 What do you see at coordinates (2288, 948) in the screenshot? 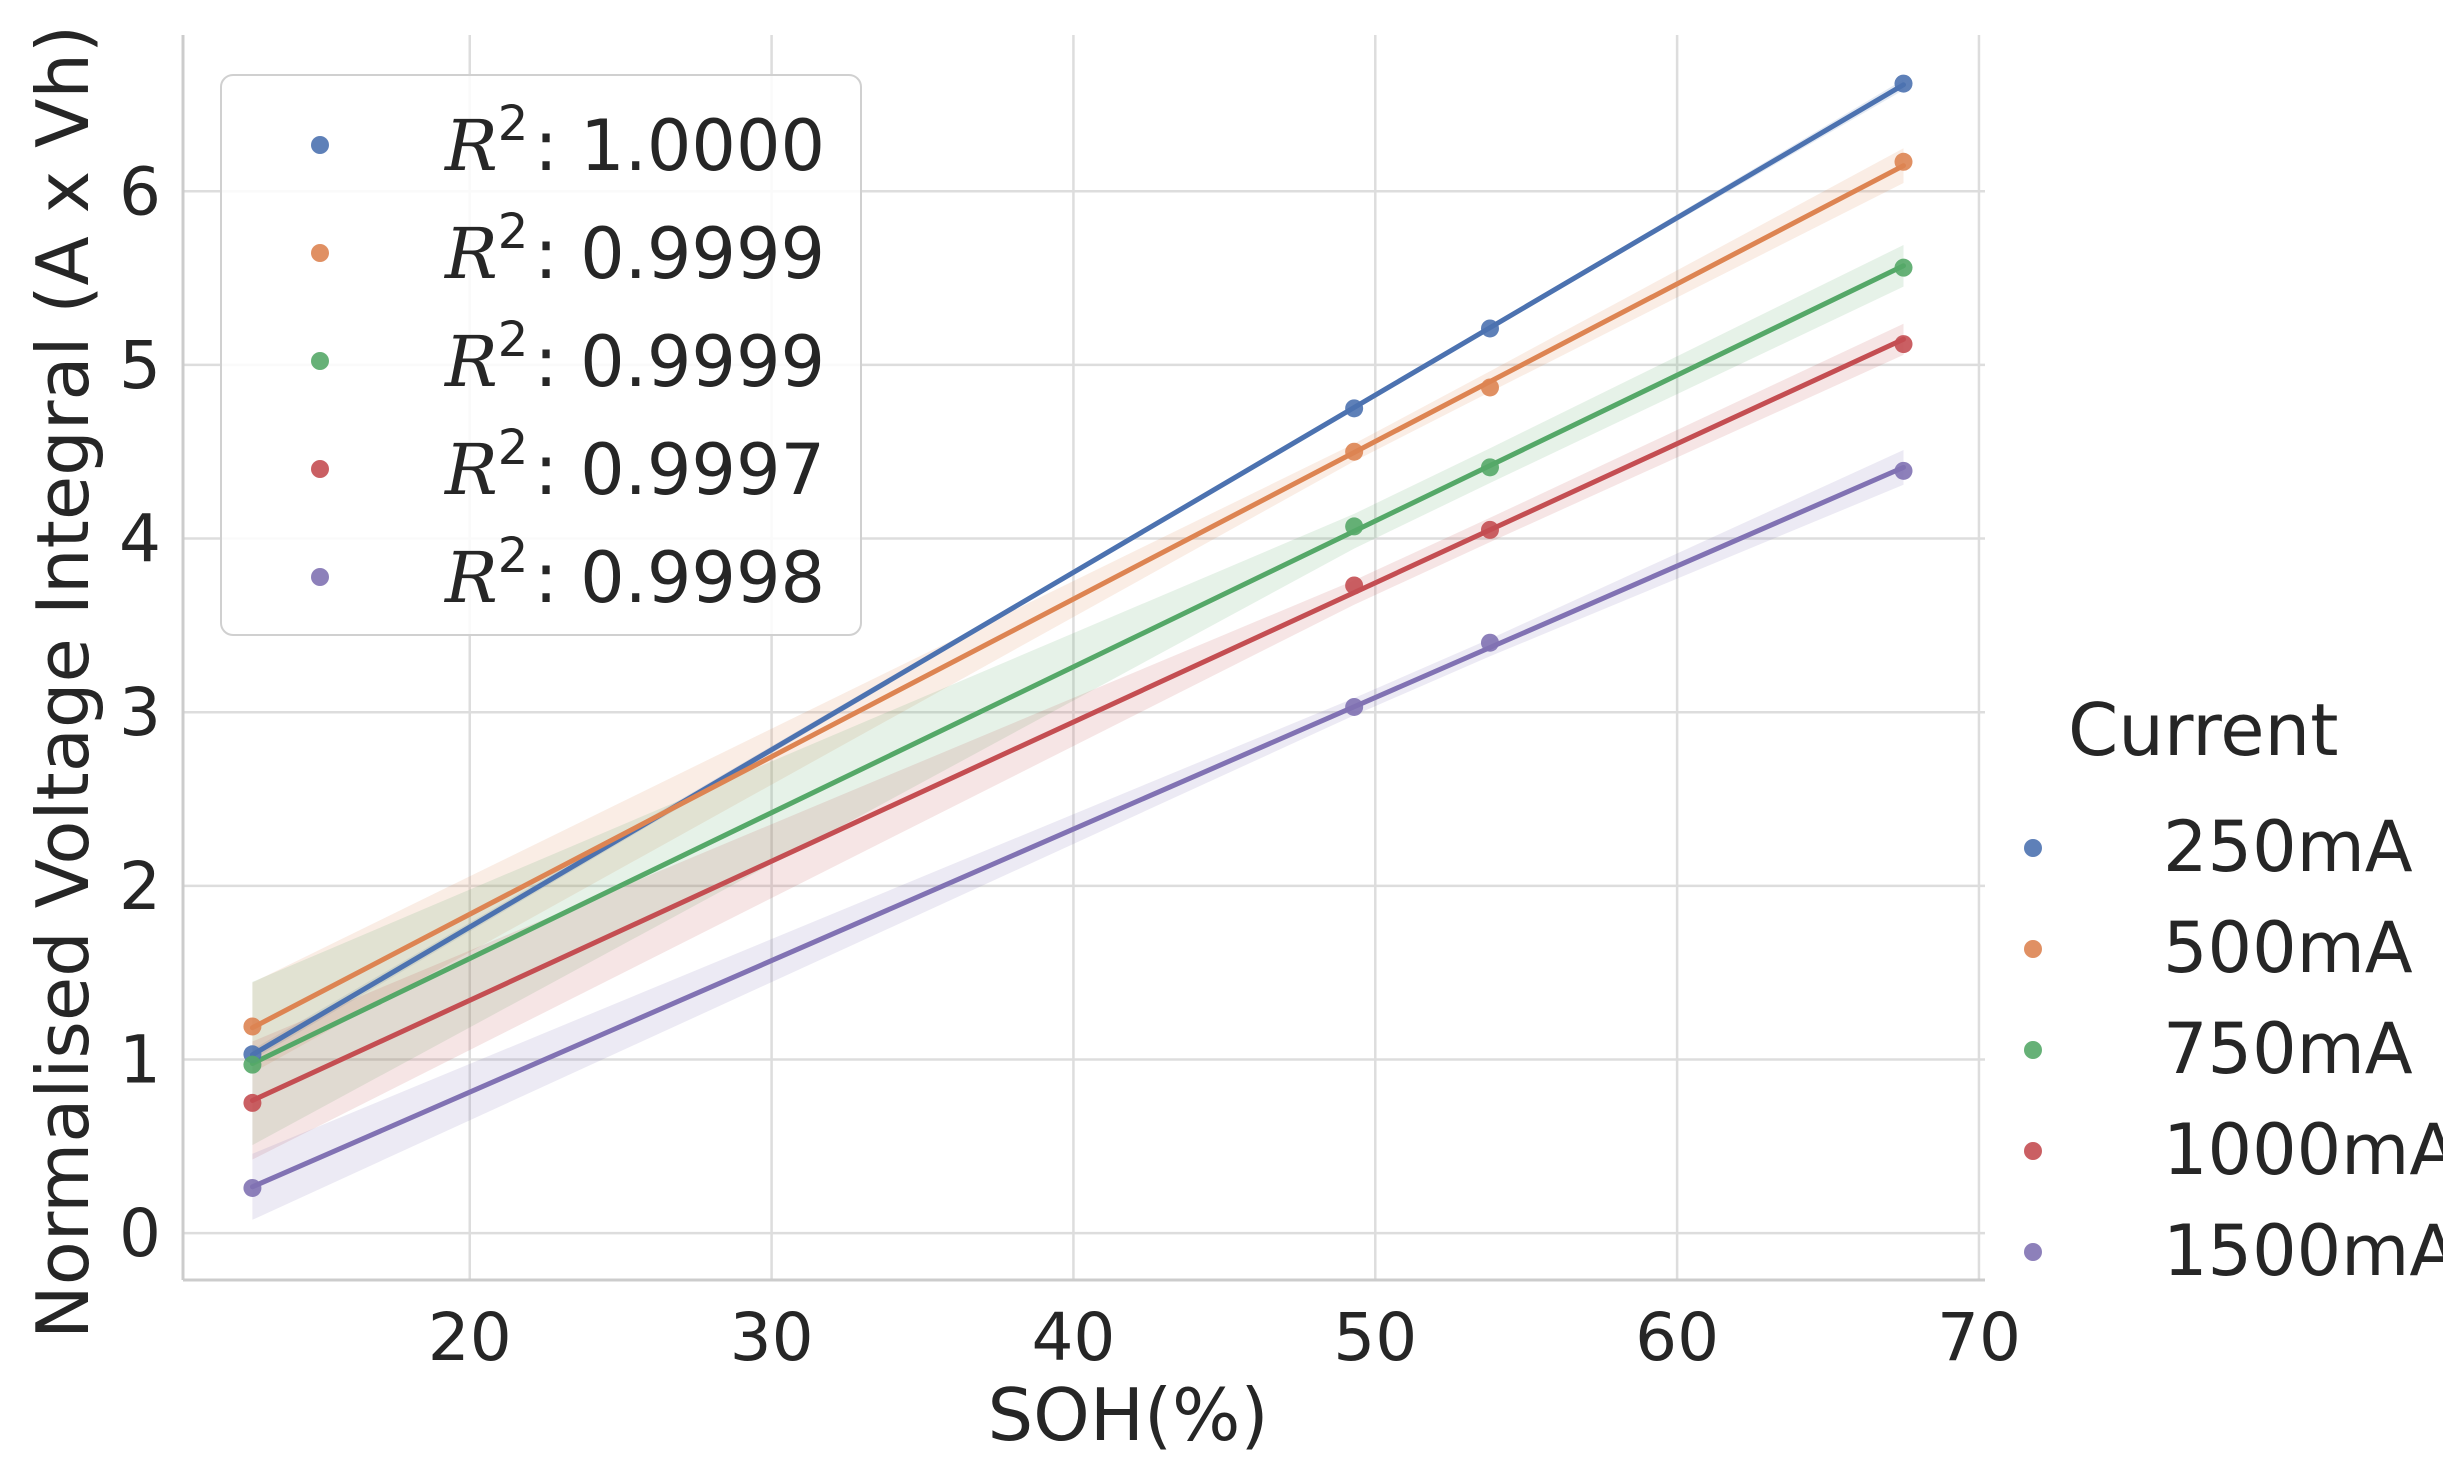
I see `legend-label-500mA: 500mA` at bounding box center [2288, 948].